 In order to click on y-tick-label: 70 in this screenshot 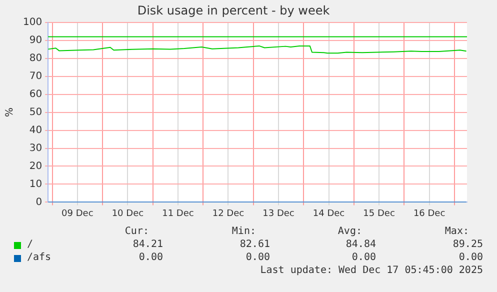, I will do `click(35, 76)`.